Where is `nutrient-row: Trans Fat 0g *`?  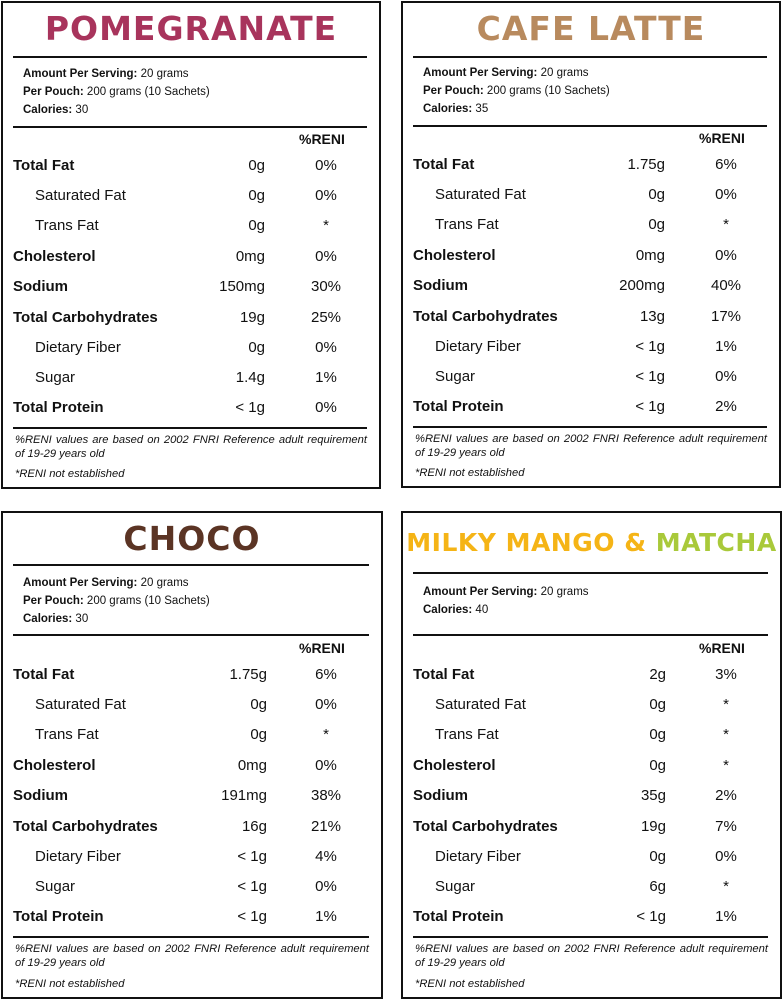
nutrient-row: Trans Fat 0g * is located at coordinates (191, 735).